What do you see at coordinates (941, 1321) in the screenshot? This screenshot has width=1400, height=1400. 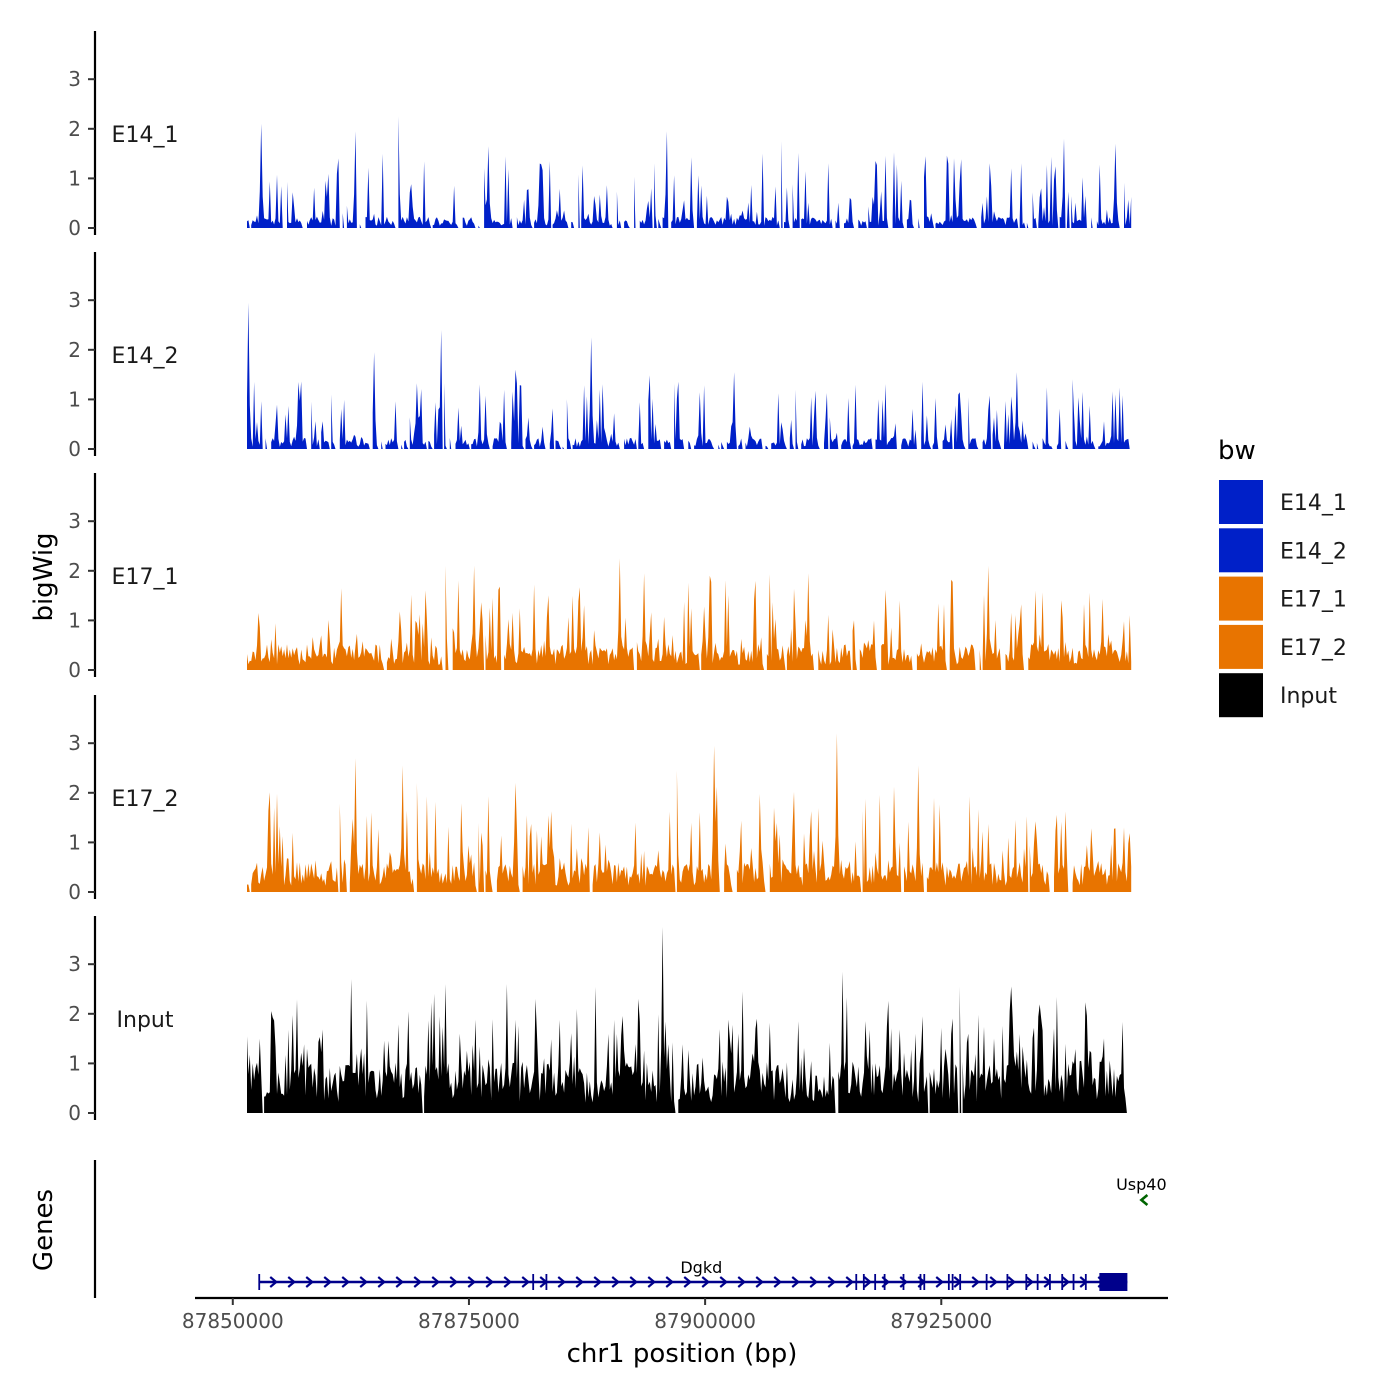 I see `x-tick-label: 87925000` at bounding box center [941, 1321].